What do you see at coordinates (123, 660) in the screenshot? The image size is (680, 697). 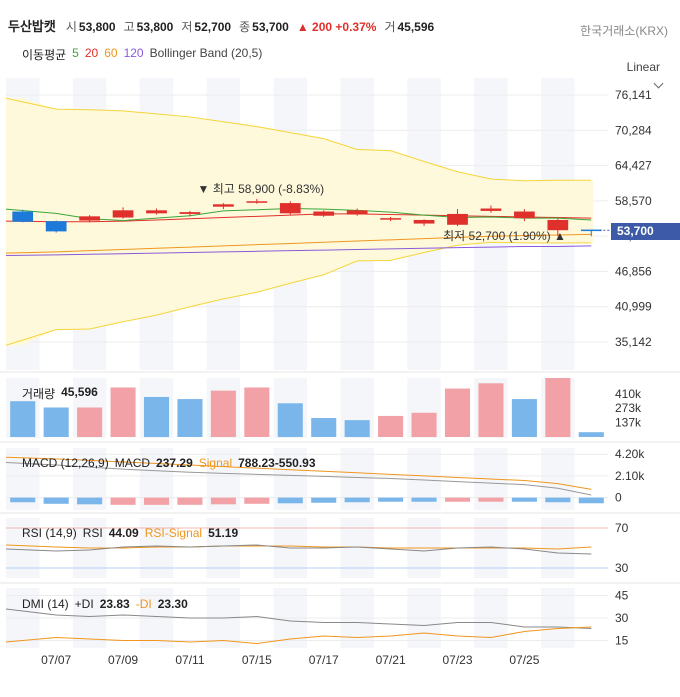 I see `x-tick-label: 07/09` at bounding box center [123, 660].